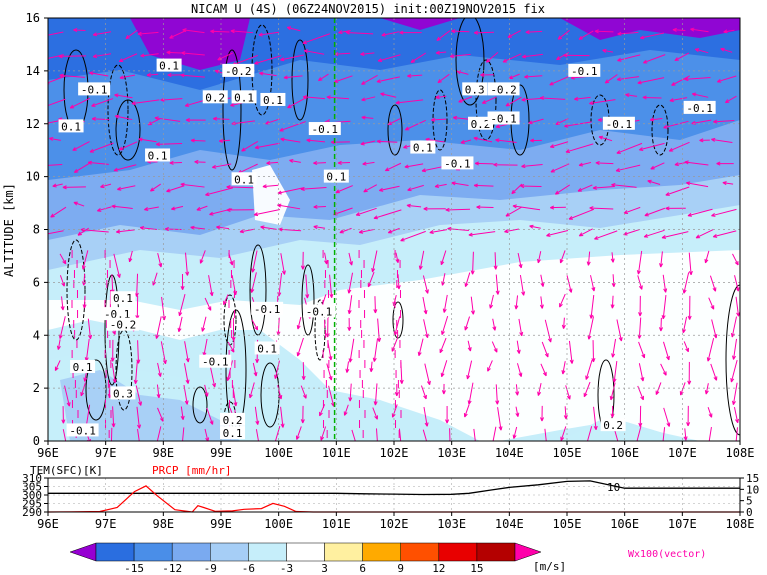 This screenshot has width=767, height=575. I want to click on contour-label-14: 0.3, so click(475, 89).